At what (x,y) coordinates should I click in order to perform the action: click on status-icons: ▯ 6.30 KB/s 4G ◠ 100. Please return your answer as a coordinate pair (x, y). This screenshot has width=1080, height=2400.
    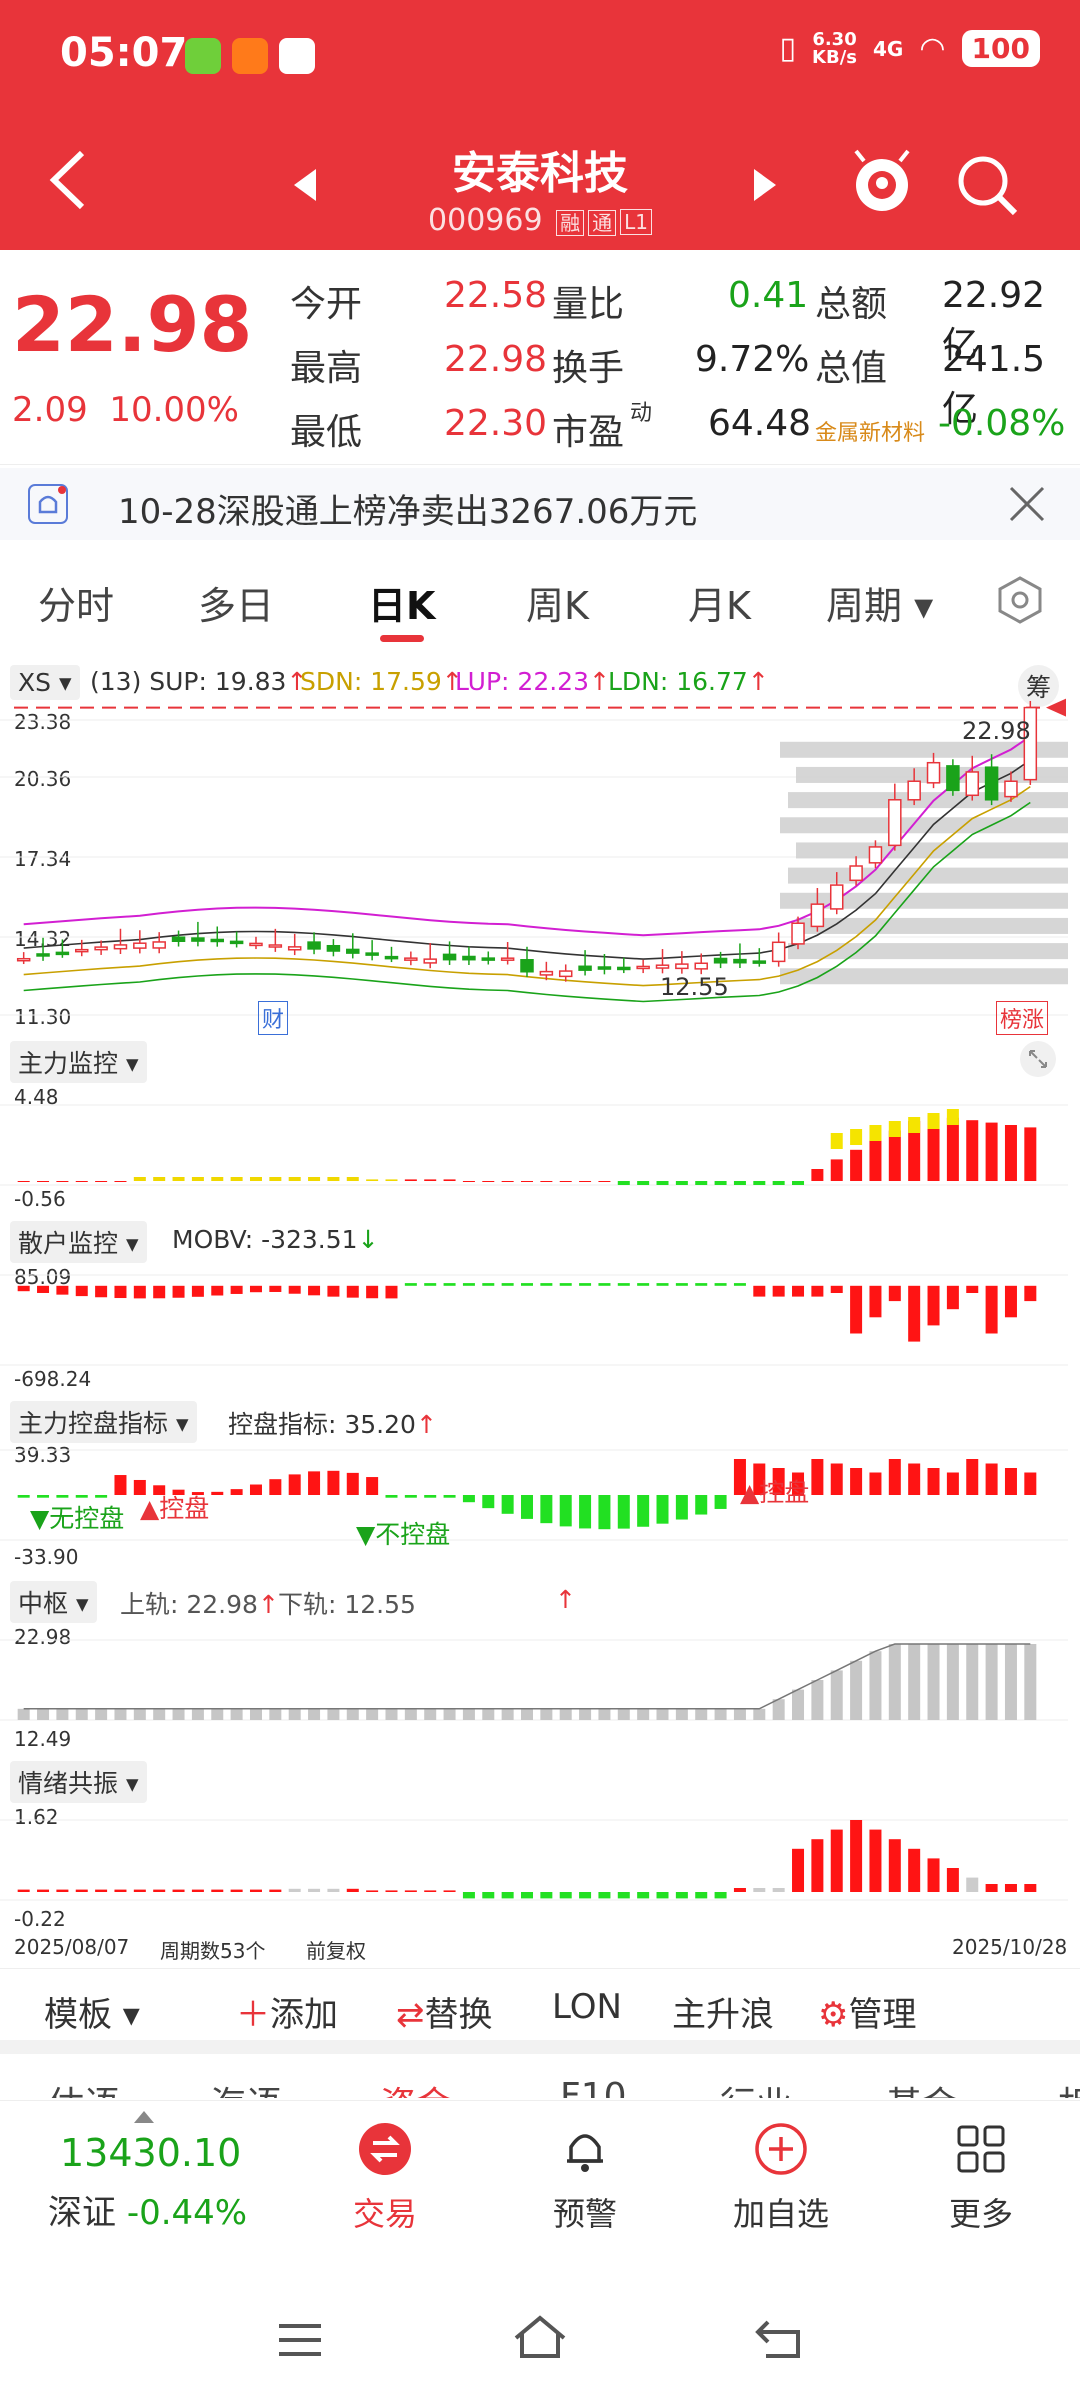
    Looking at the image, I should click on (910, 48).